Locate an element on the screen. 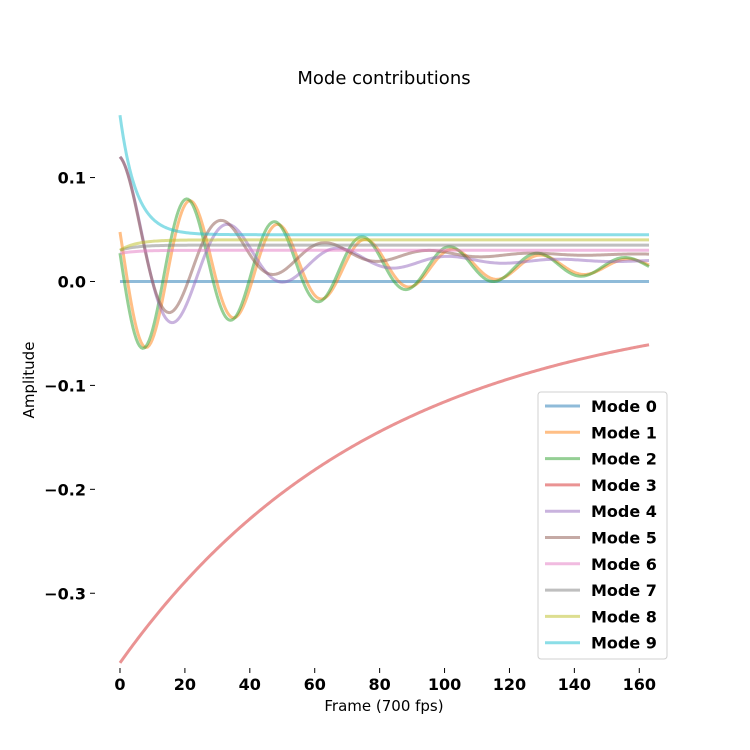  y-tick-label: −0.1 is located at coordinates (65, 385).